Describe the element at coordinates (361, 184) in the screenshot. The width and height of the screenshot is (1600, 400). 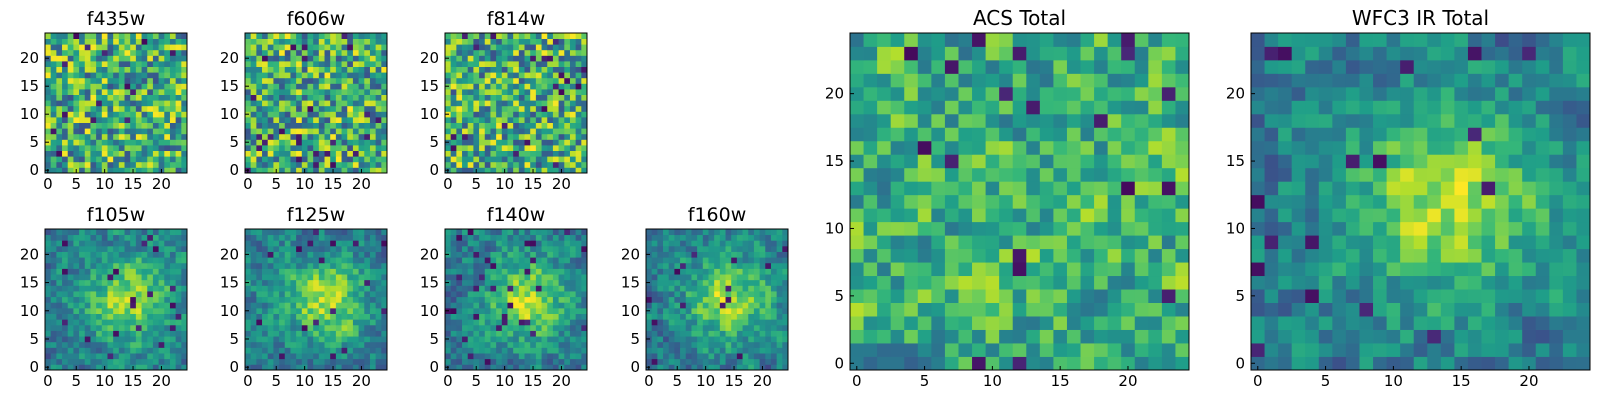
I see `x-tick-label: 20` at that location.